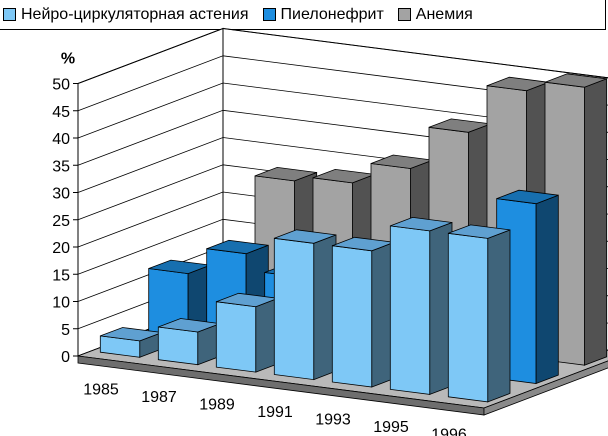 This screenshot has width=608, height=436. I want to click on y-tick-label-9: 45, so click(61, 112).